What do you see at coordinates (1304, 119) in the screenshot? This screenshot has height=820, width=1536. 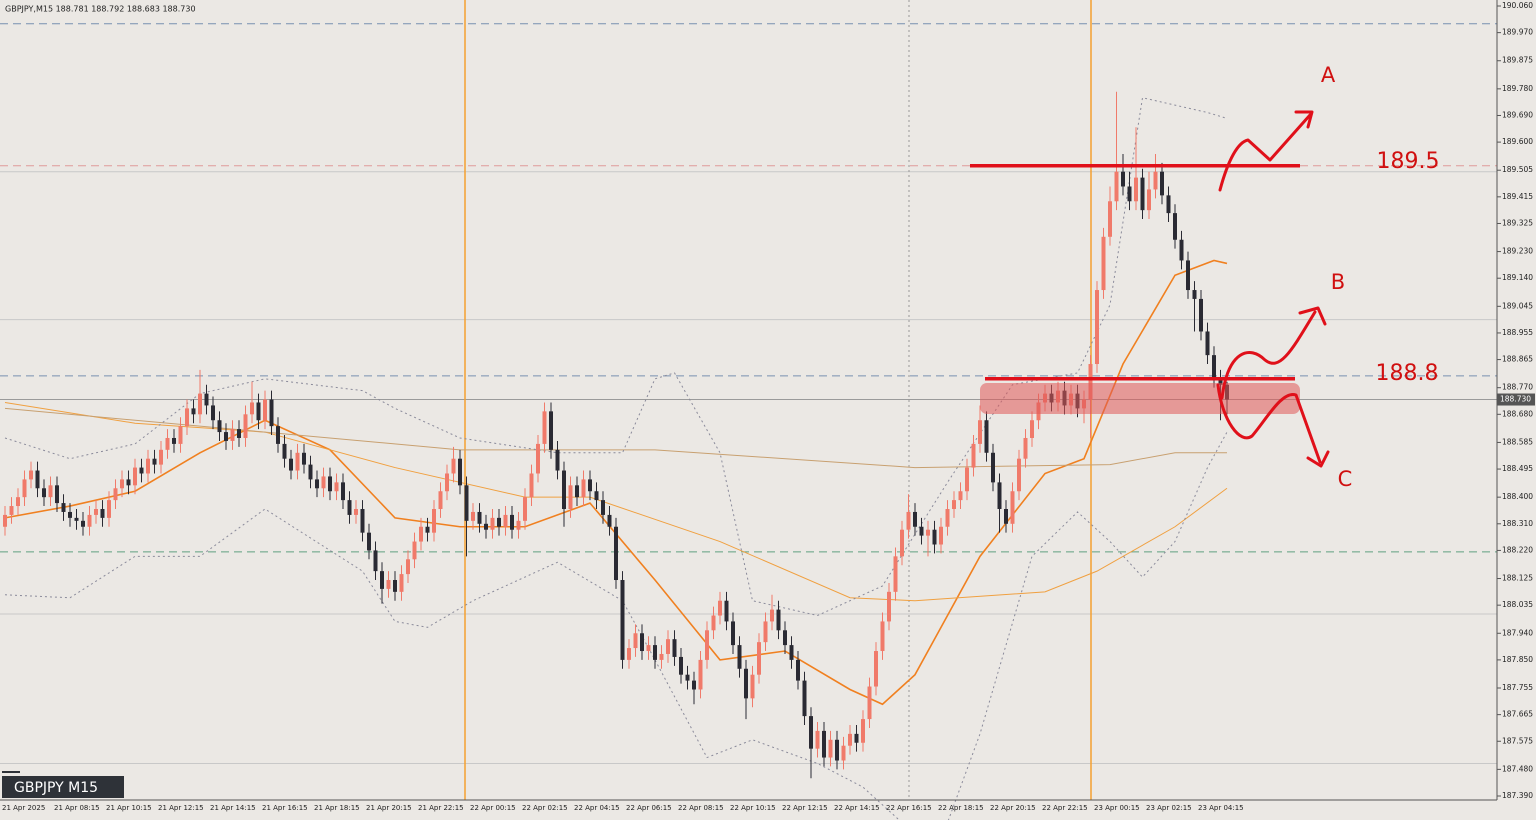 I see `arrow-a-head` at bounding box center [1304, 119].